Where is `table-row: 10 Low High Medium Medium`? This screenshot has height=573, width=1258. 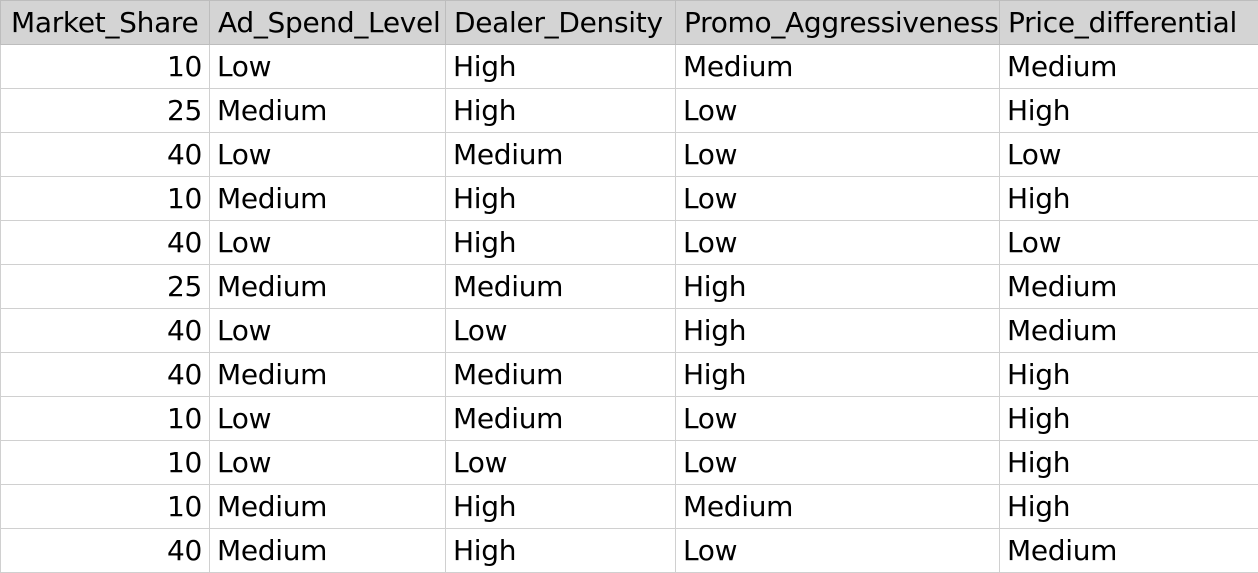
table-row: 10 Low High Medium Medium is located at coordinates (629, 67).